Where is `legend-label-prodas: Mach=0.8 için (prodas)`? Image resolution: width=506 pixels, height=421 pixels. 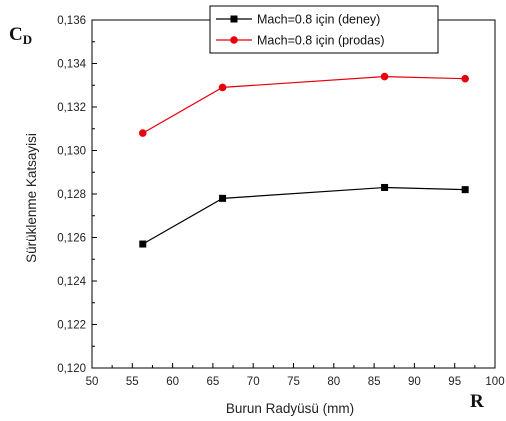
legend-label-prodas: Mach=0.8 için (prodas) is located at coordinates (321, 41).